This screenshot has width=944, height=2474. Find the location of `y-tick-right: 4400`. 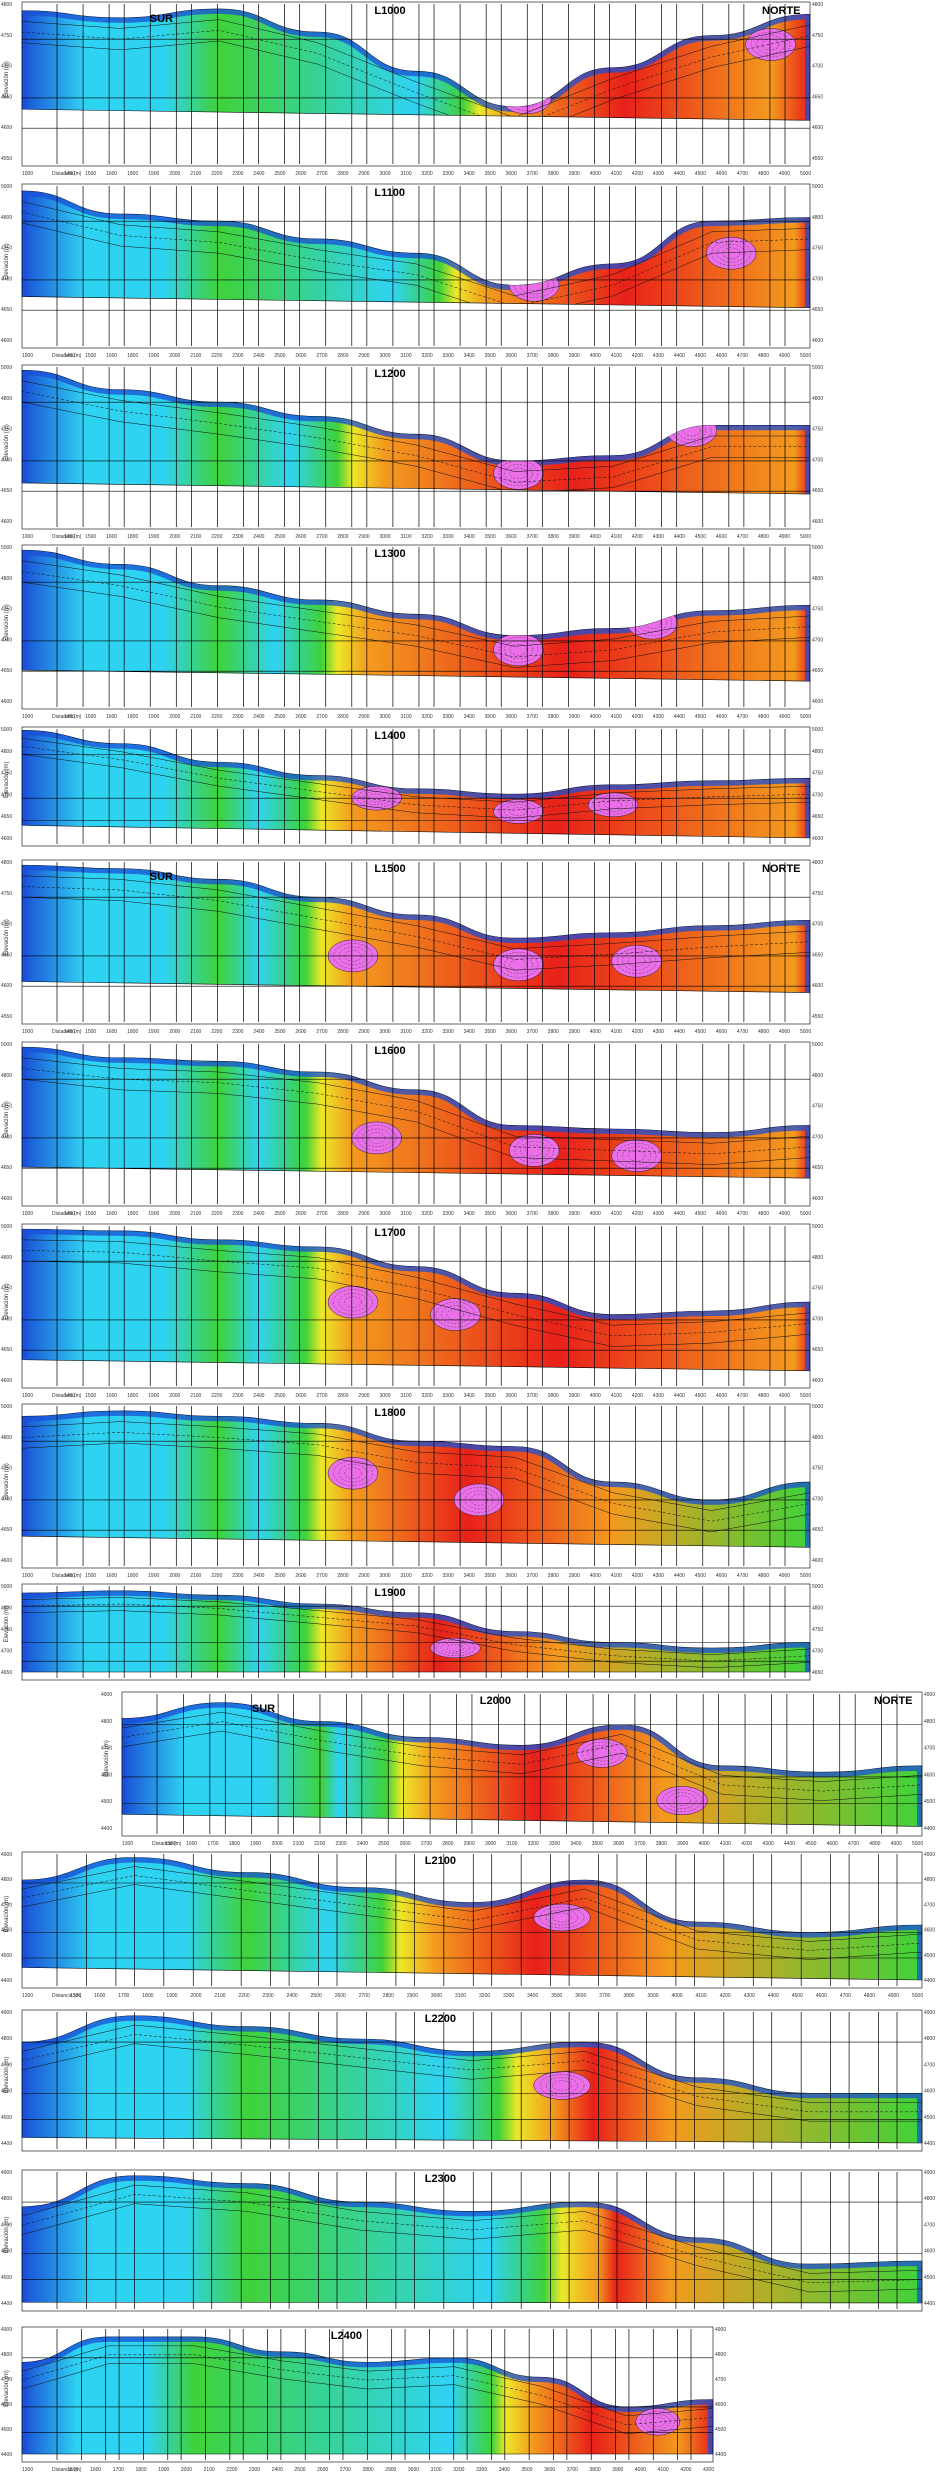

y-tick-right: 4400 is located at coordinates (720, 2455).